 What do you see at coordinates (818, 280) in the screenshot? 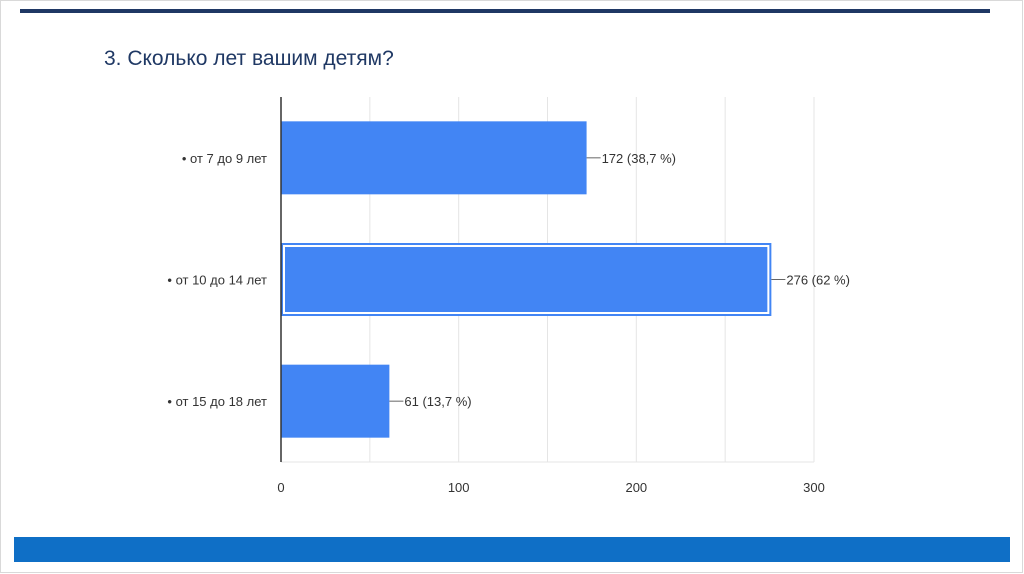
I see `data-label: 276 (62 %)` at bounding box center [818, 280].